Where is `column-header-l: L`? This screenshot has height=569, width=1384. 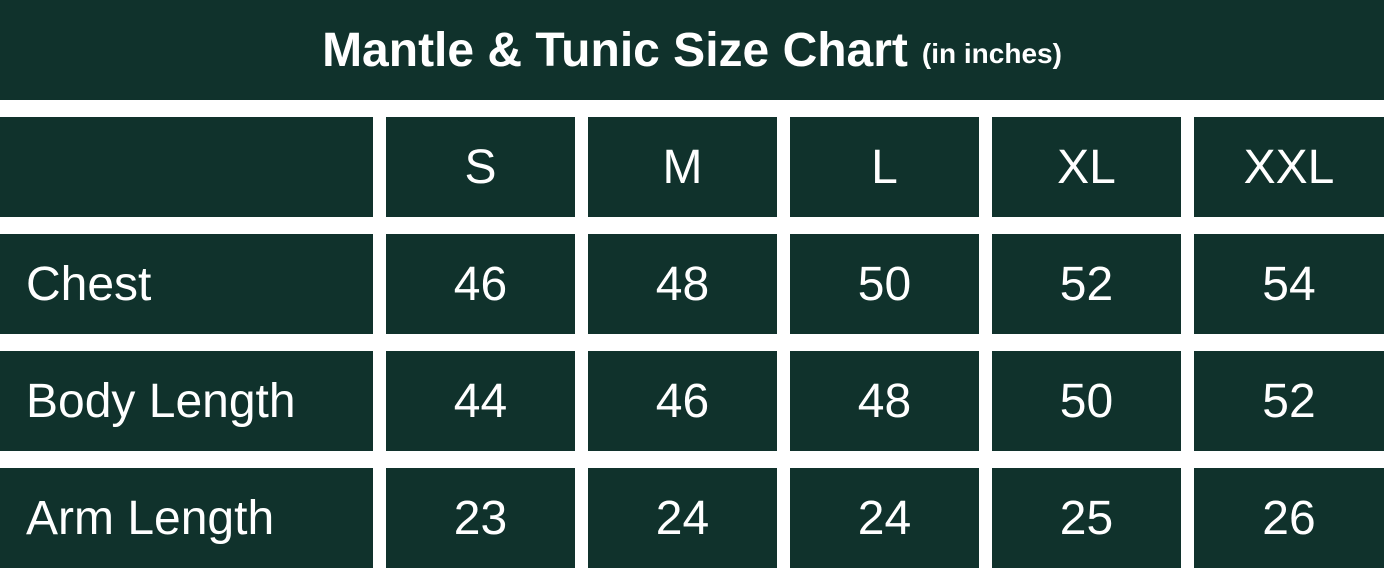 column-header-l: L is located at coordinates (884, 167).